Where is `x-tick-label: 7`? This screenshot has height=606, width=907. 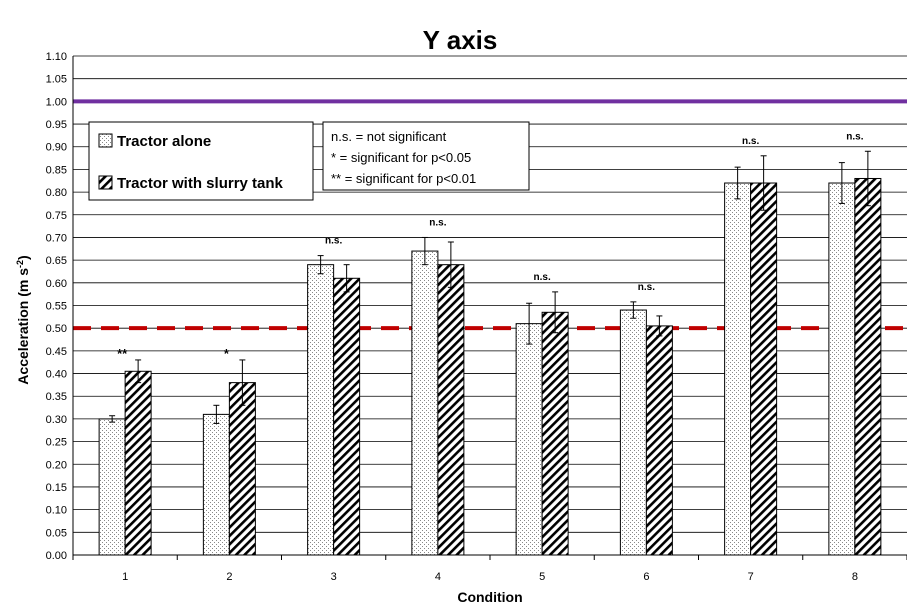
x-tick-label: 7 is located at coordinates (751, 577).